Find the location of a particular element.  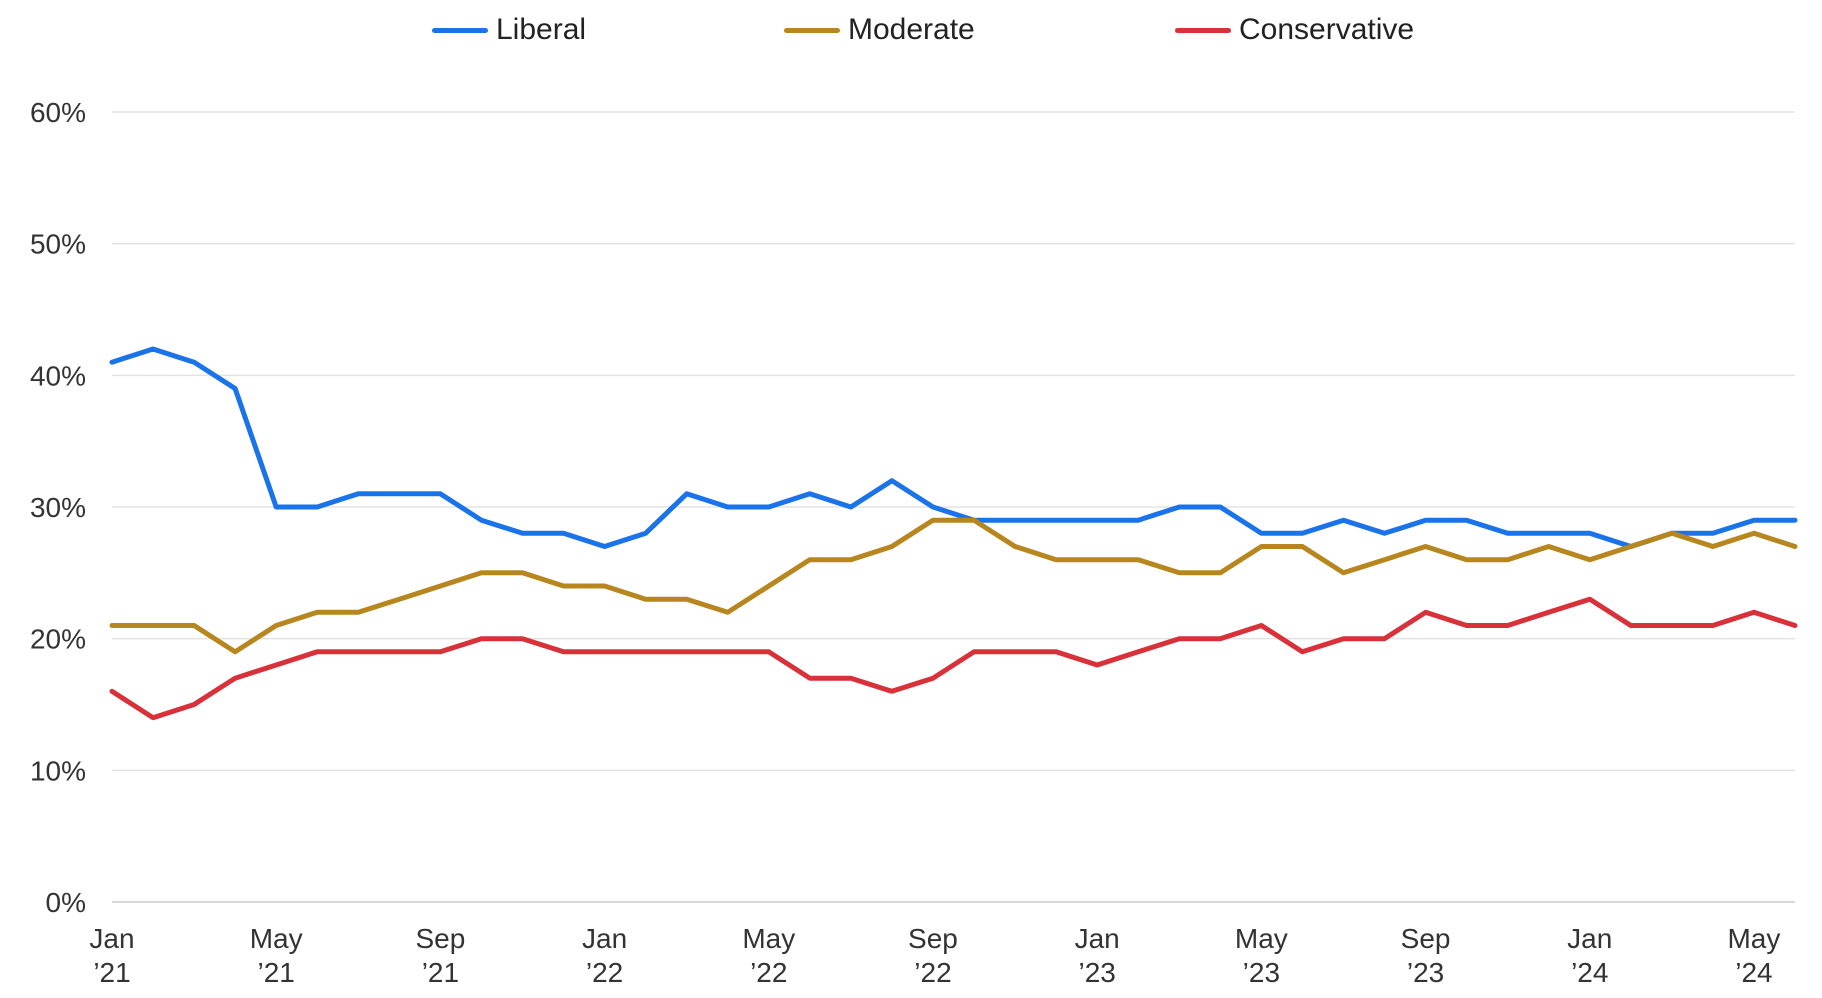

legend-label: Conservative is located at coordinates (1327, 29).